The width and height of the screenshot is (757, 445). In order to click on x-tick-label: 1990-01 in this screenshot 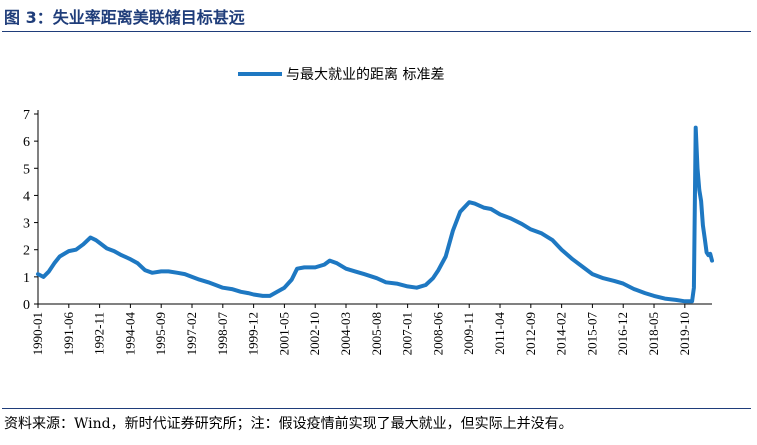, I will do `click(37, 333)`.